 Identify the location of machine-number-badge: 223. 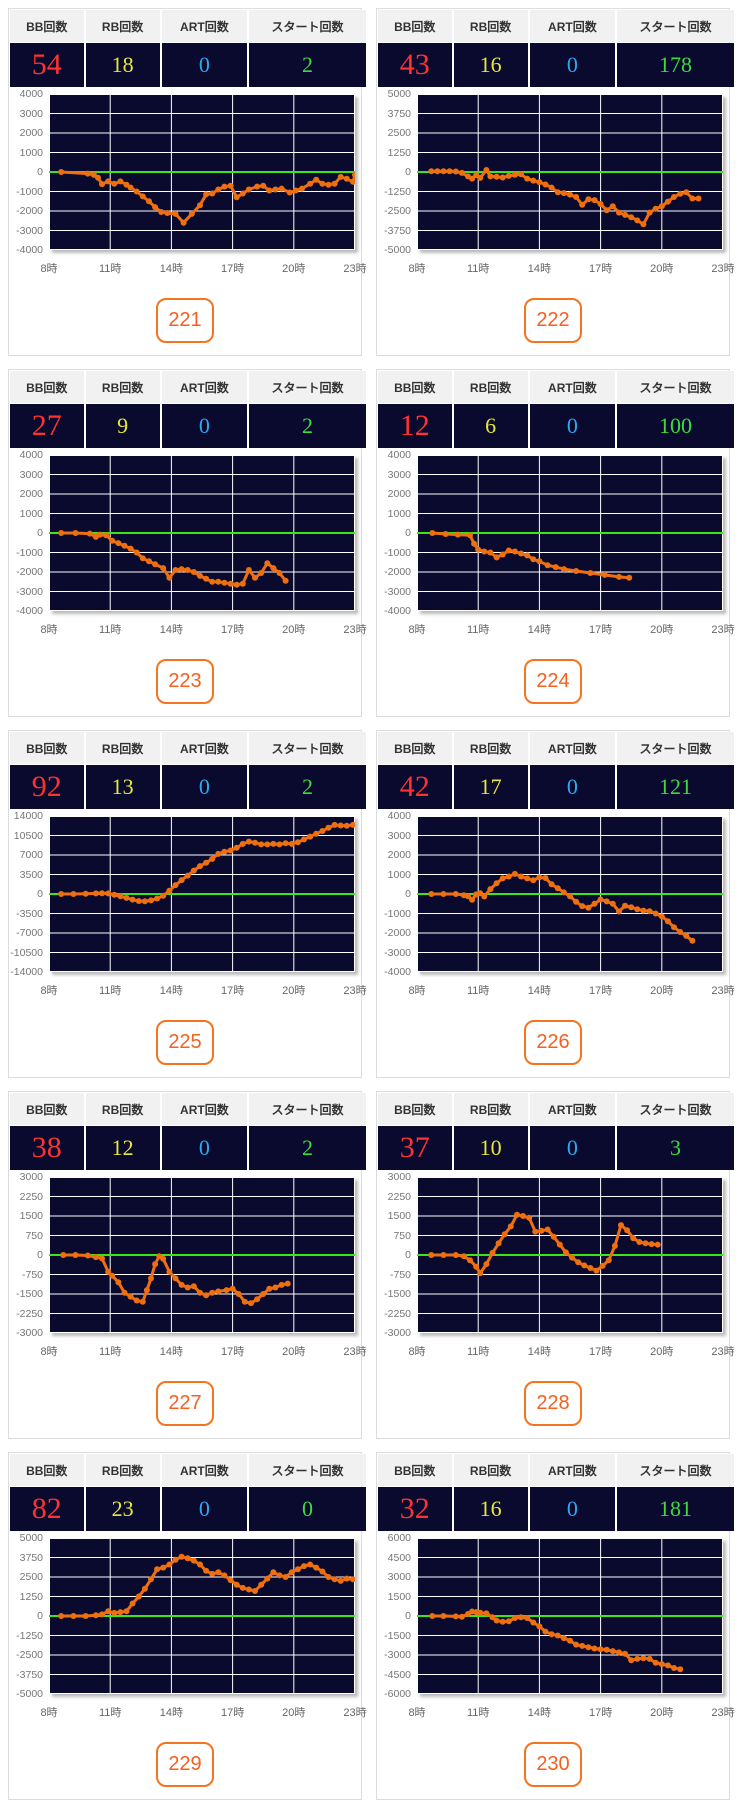
(185, 681).